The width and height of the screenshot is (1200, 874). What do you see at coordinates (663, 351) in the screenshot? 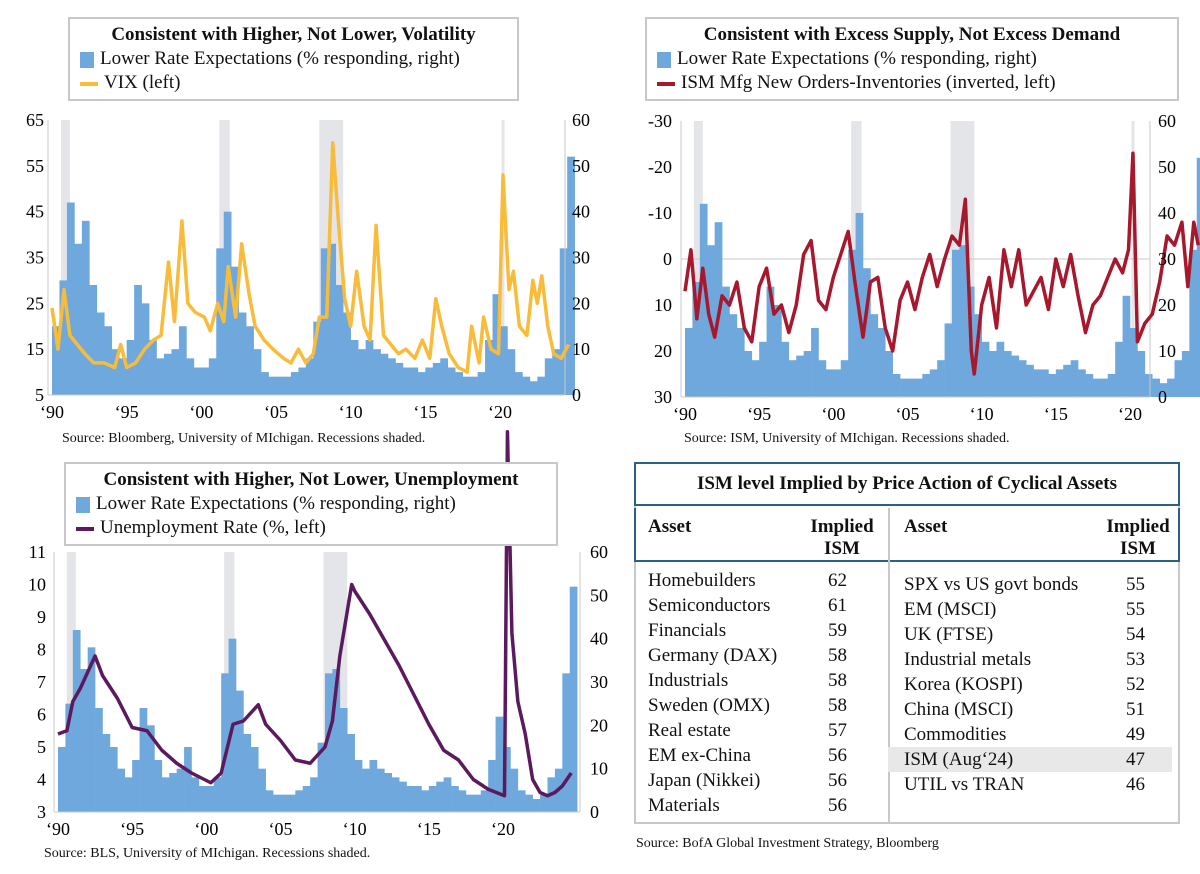
I see `left-tick-label: 20` at bounding box center [663, 351].